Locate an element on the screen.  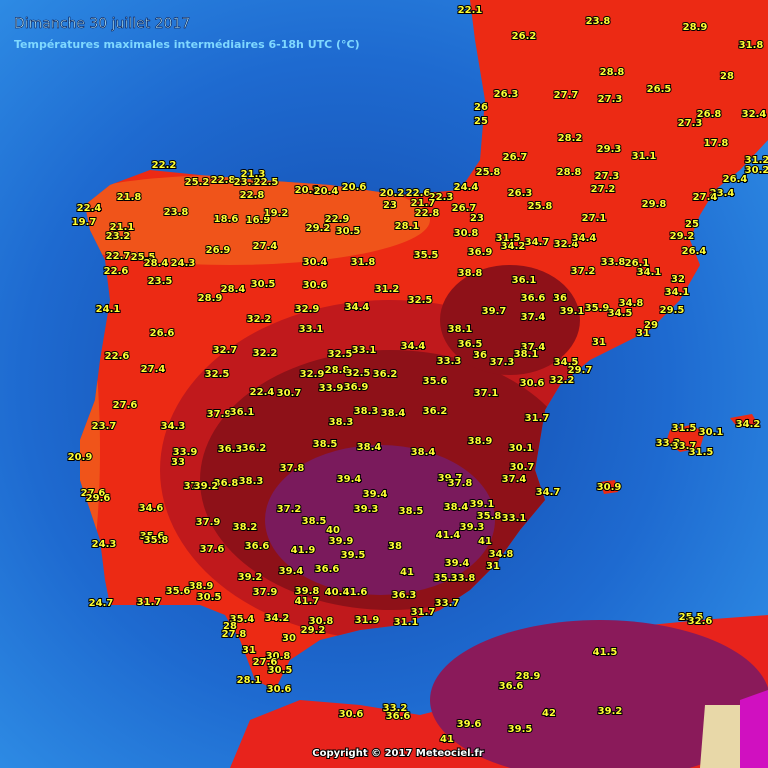
station-temp: 35.6 is located at coordinates (178, 591).